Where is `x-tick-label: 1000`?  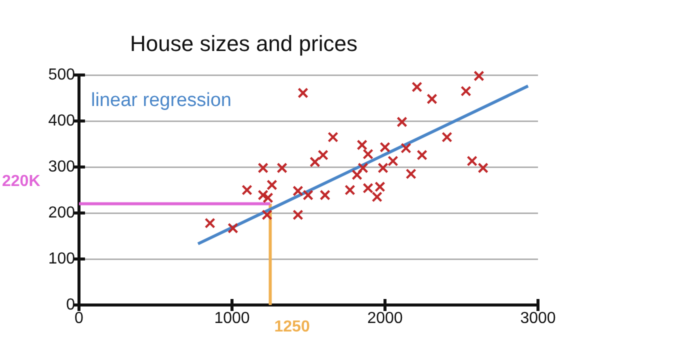
x-tick-label: 1000 is located at coordinates (232, 319).